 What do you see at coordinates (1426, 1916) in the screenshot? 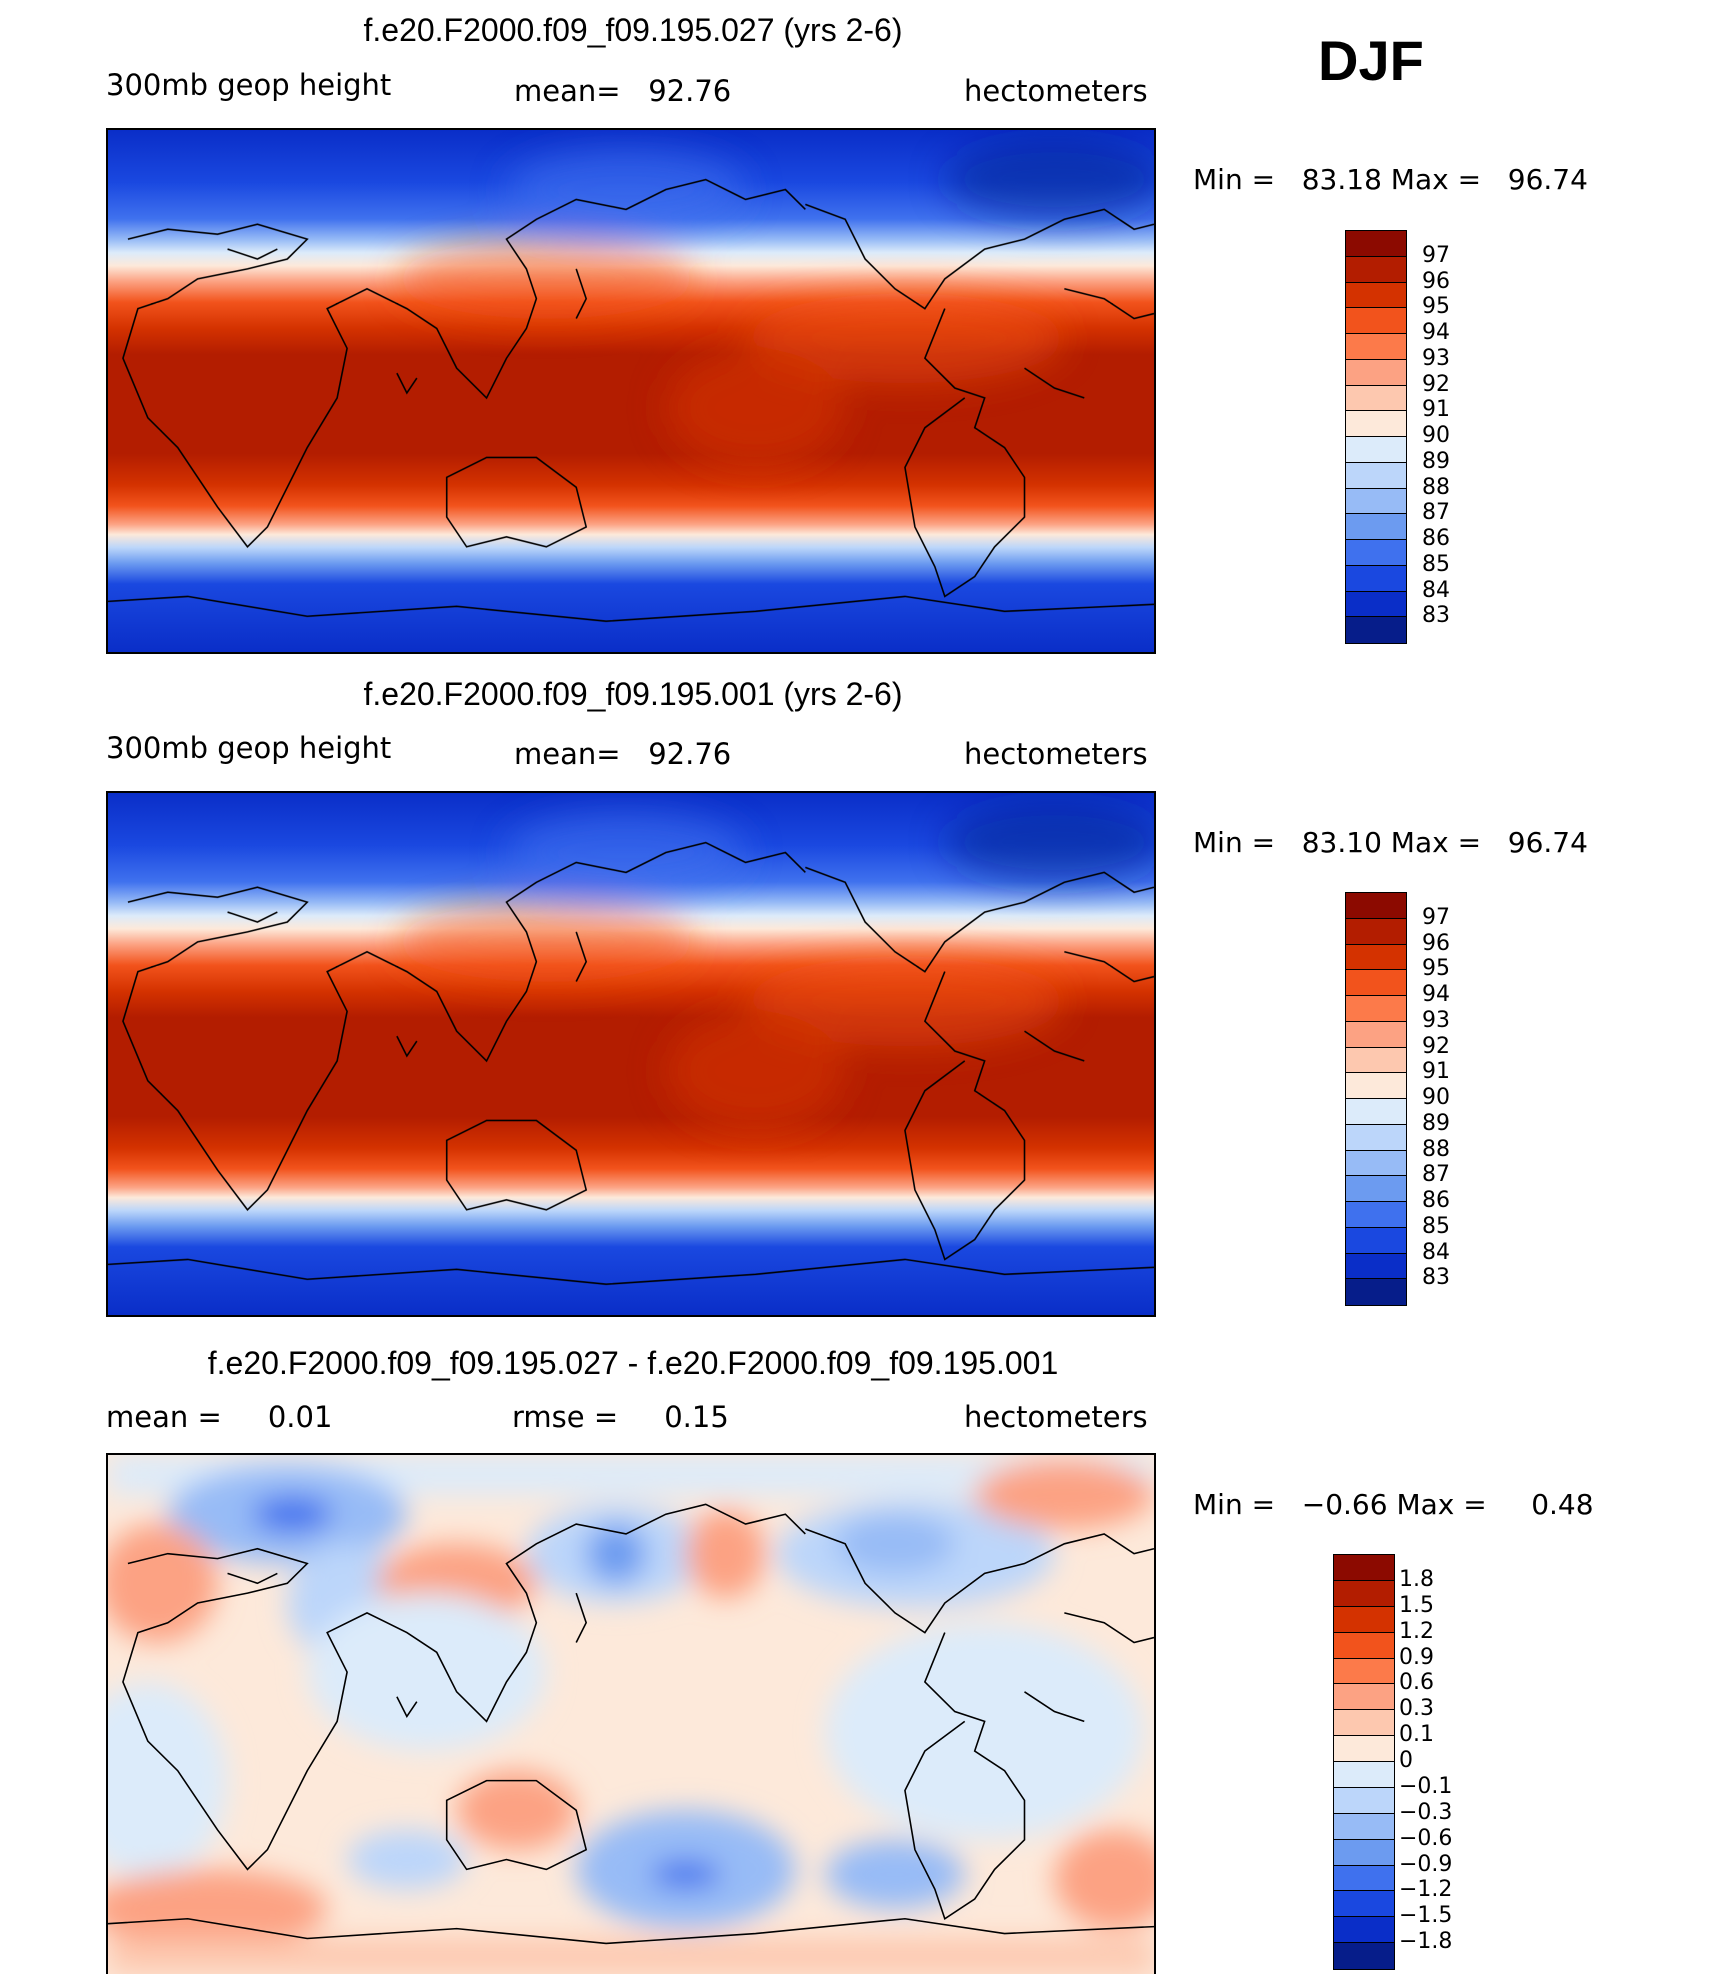
I see `colorbar-label: −1.5` at bounding box center [1426, 1916].